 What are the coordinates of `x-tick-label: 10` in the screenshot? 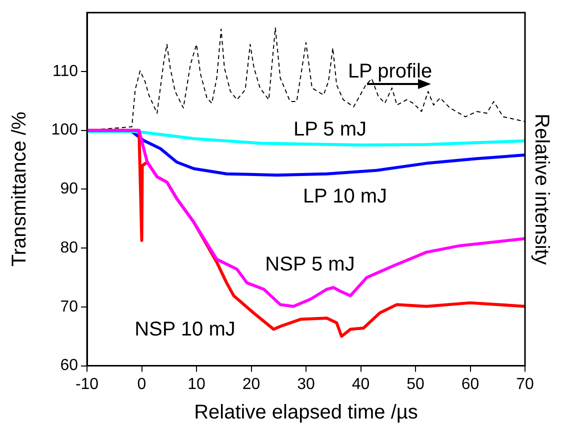 It's located at (197, 384).